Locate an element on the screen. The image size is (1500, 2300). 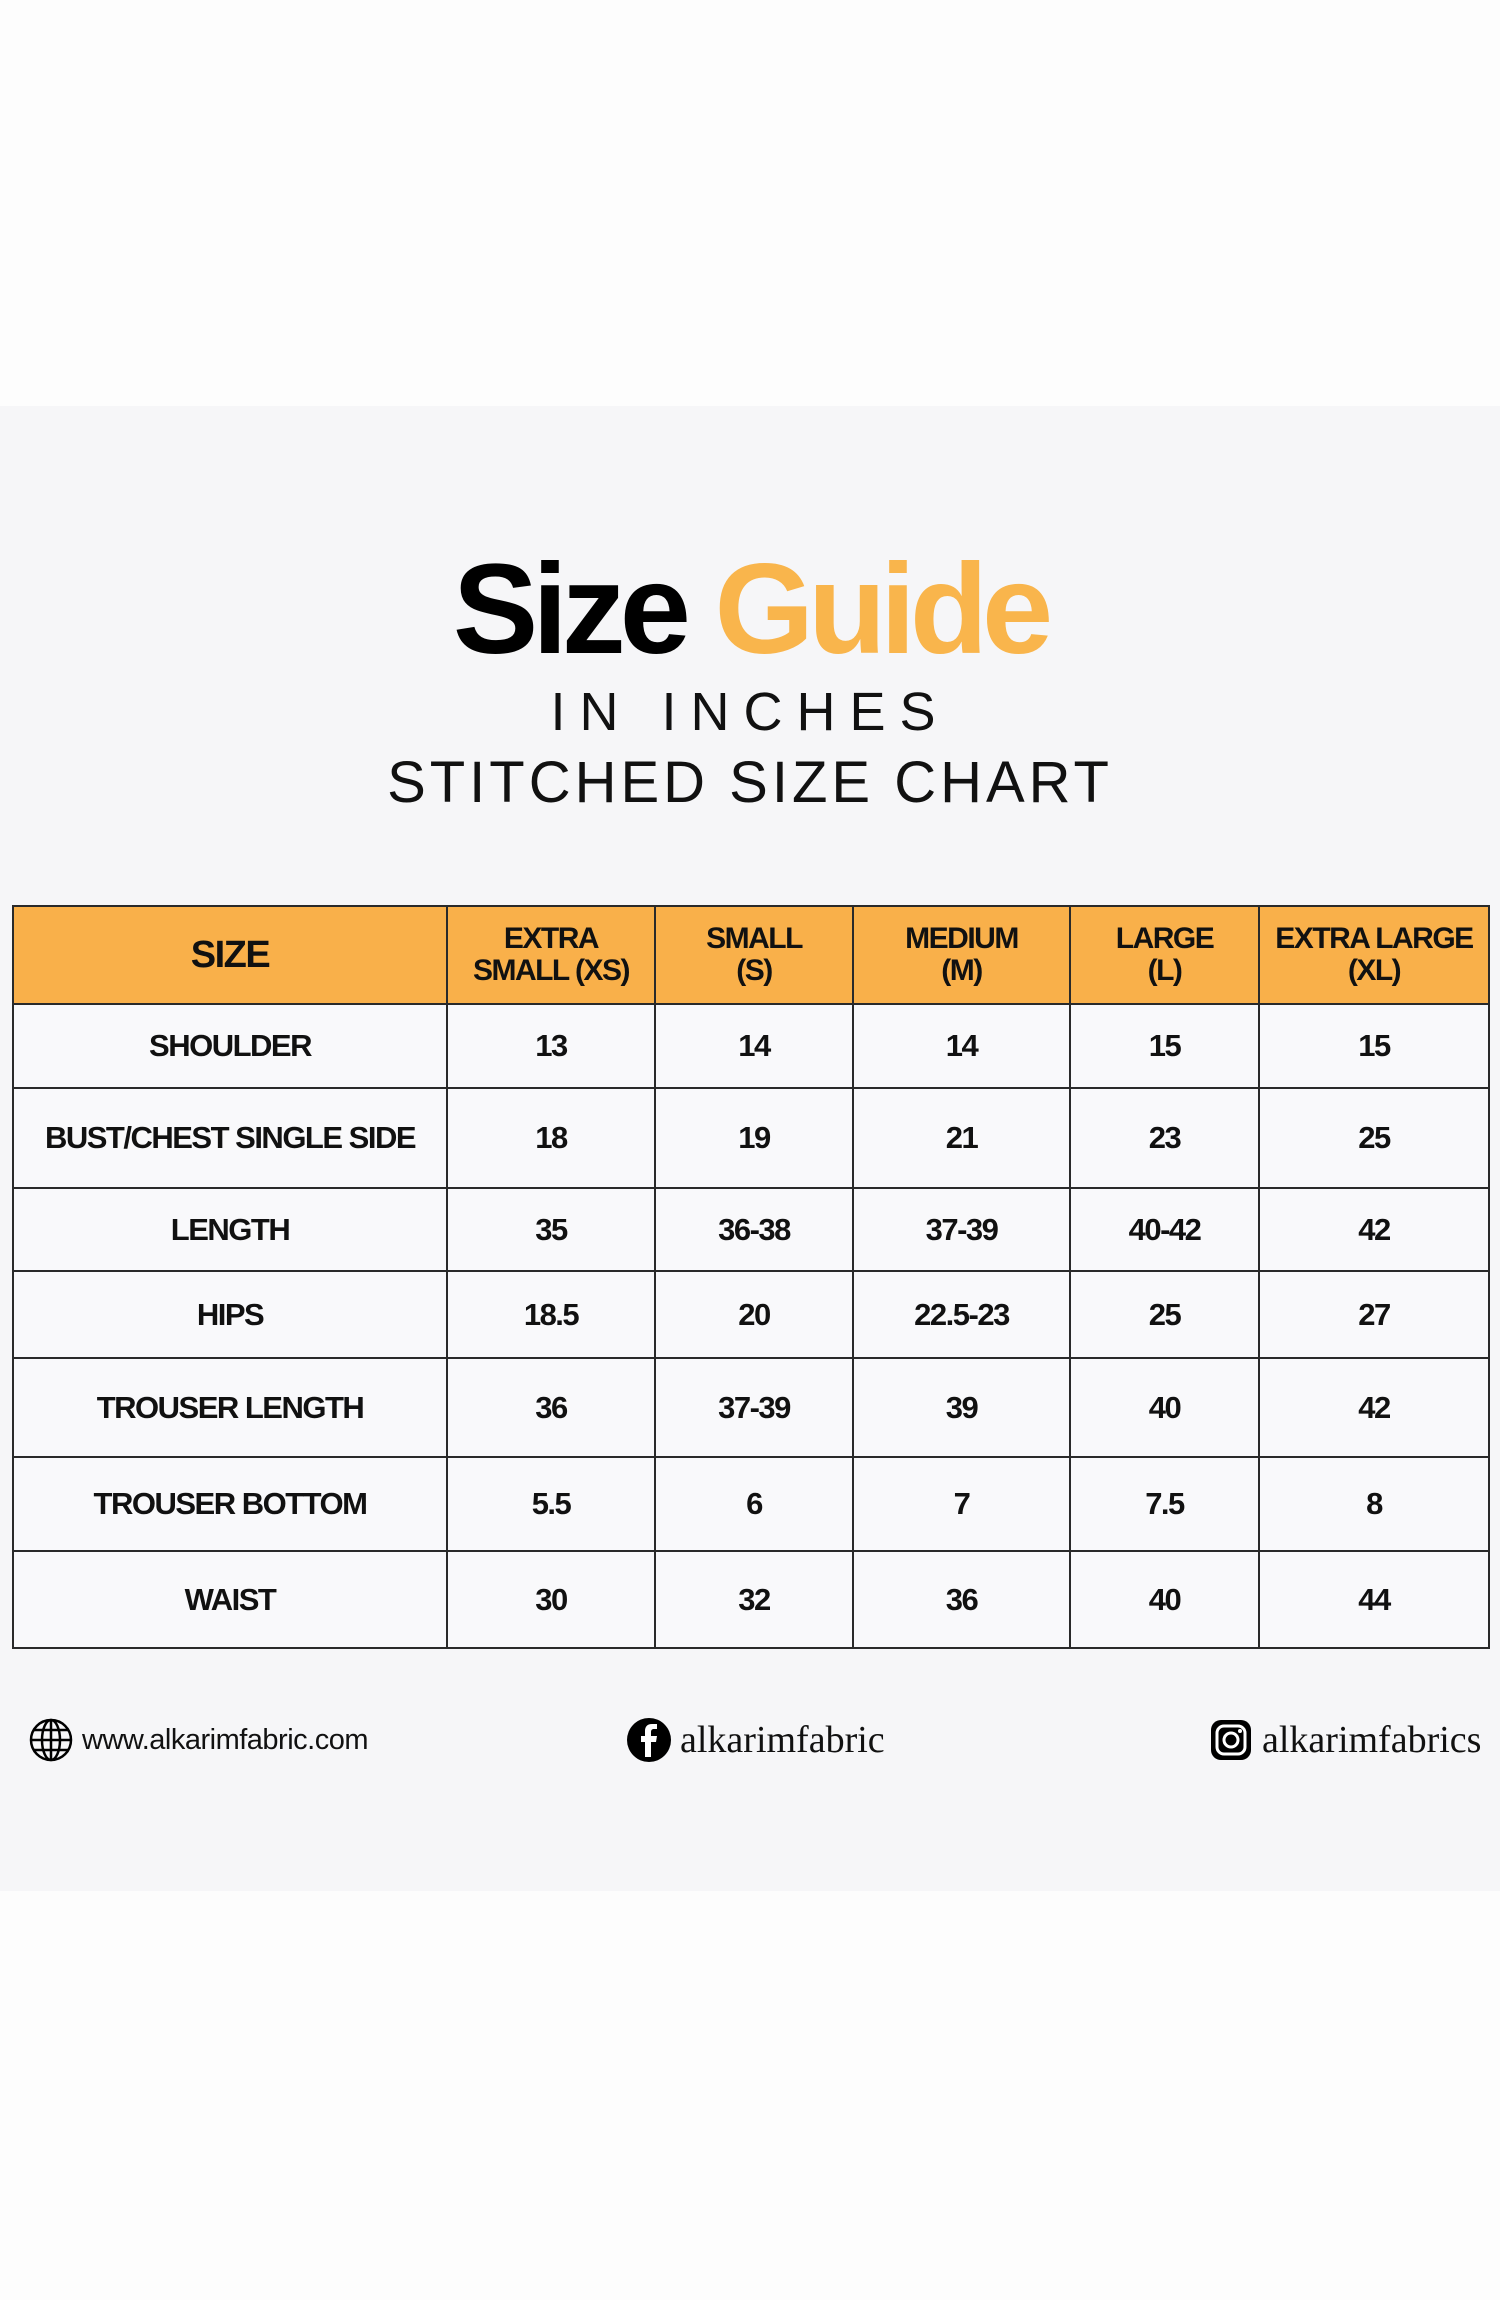
header-label-line: SMALL is located at coordinates (754, 938).